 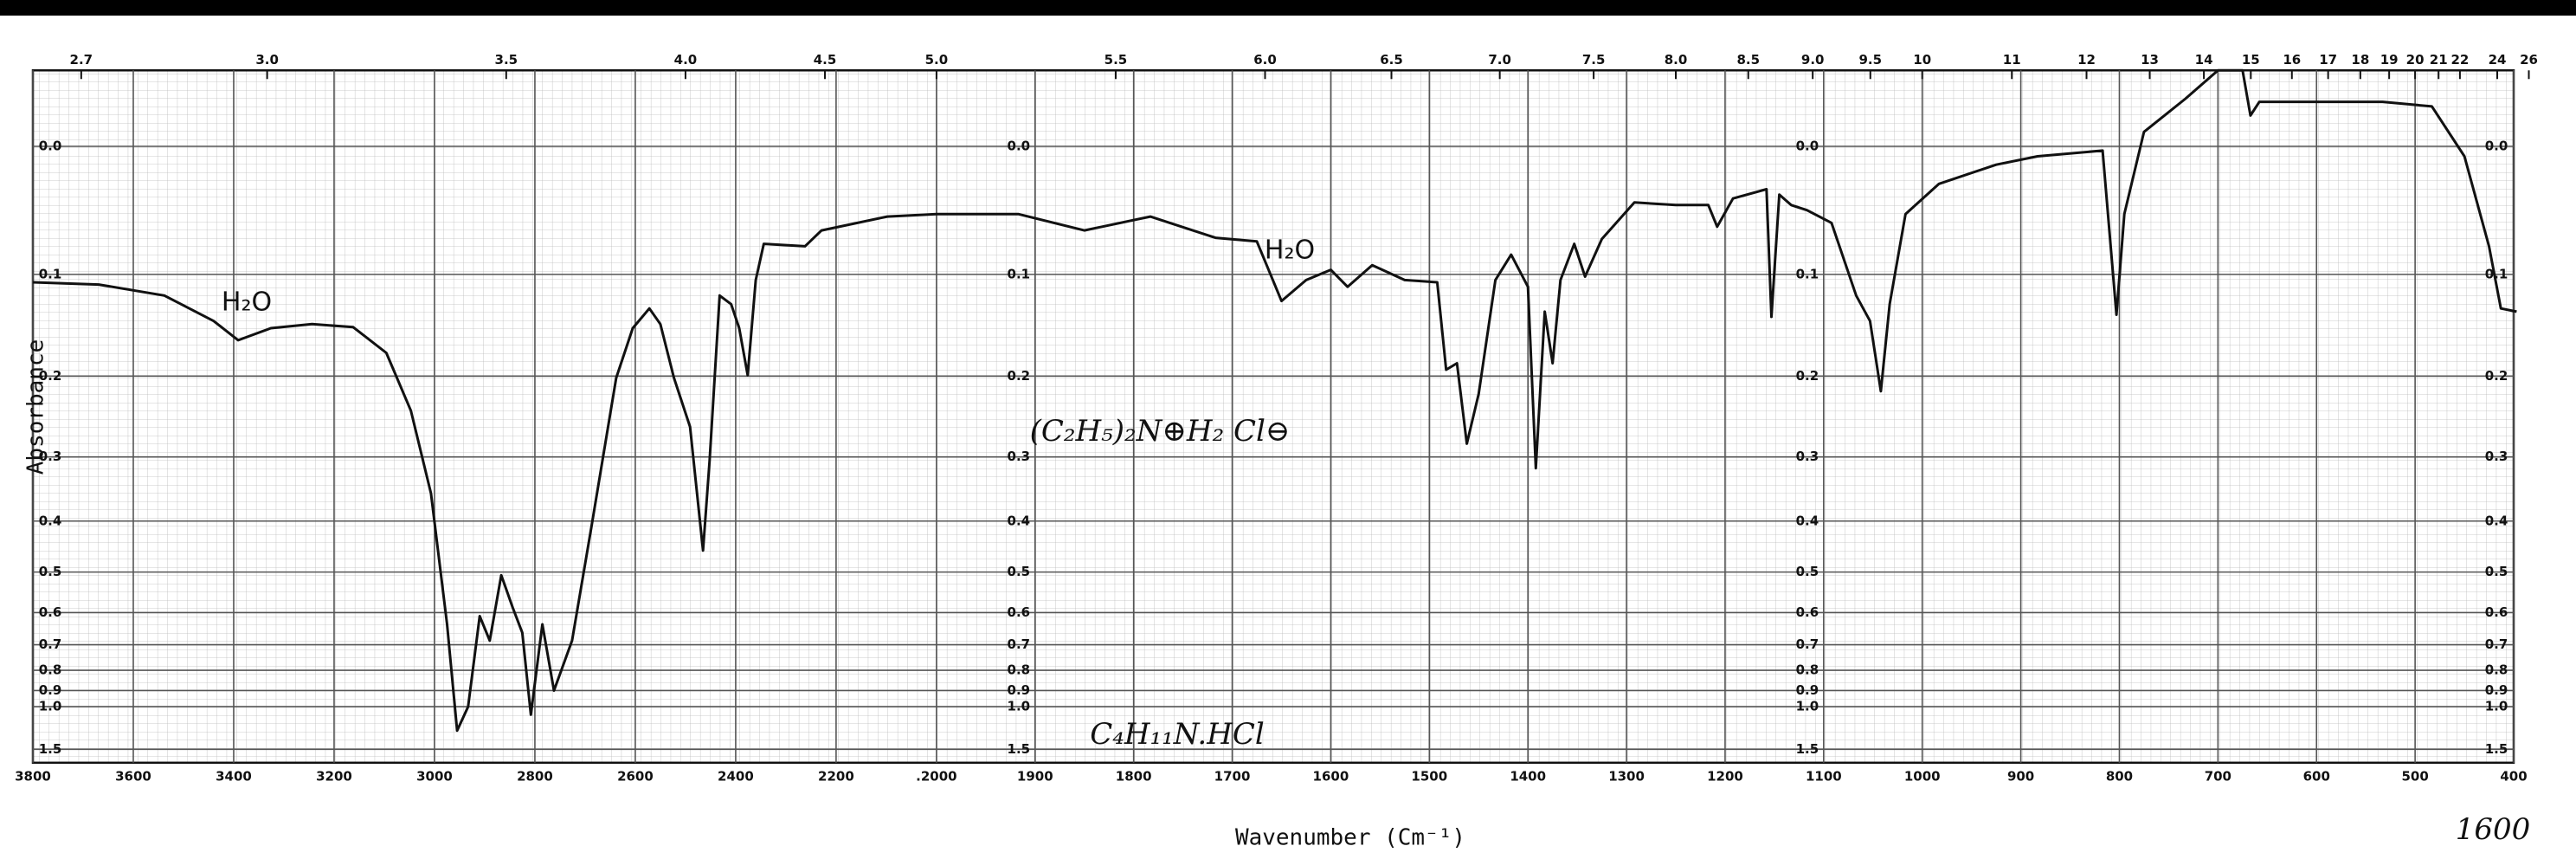 What do you see at coordinates (1922, 60) in the screenshot?
I see `x2-tick-label: 10` at bounding box center [1922, 60].